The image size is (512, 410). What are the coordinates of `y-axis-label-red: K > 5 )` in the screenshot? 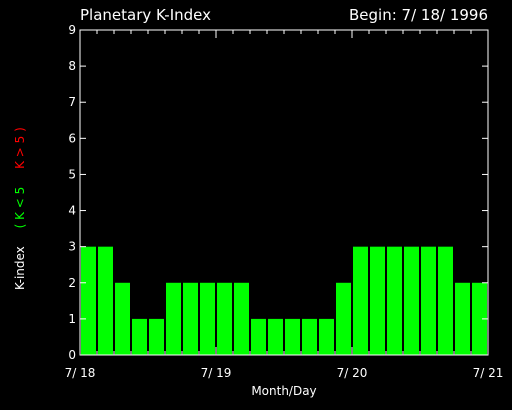 It's located at (20, 148).